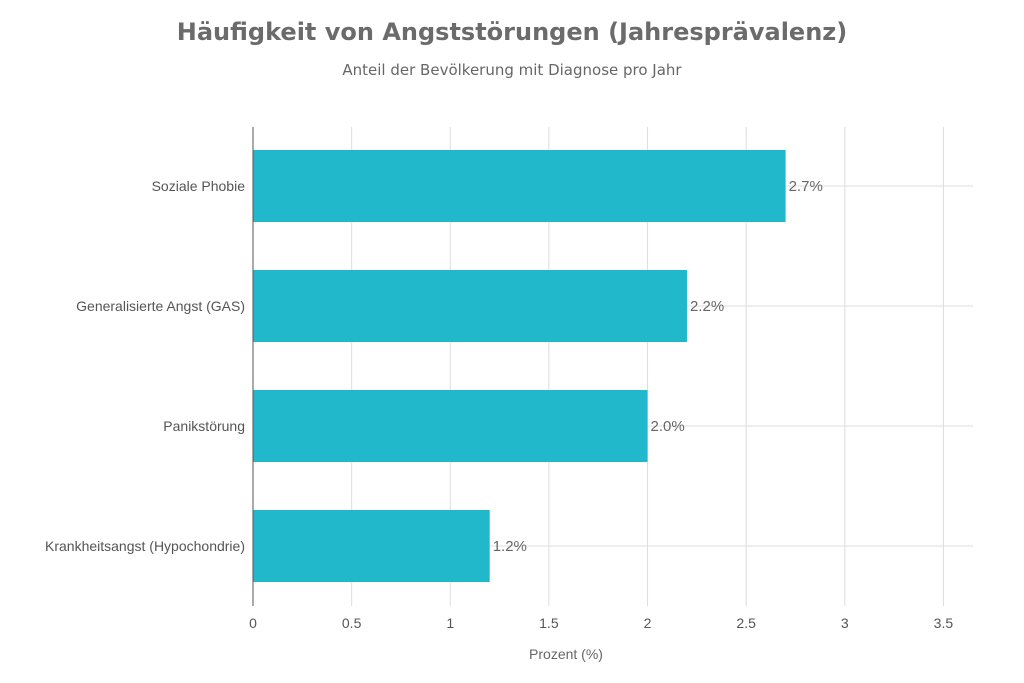 The width and height of the screenshot is (1024, 683). I want to click on x-tick-label: 3, so click(845, 623).